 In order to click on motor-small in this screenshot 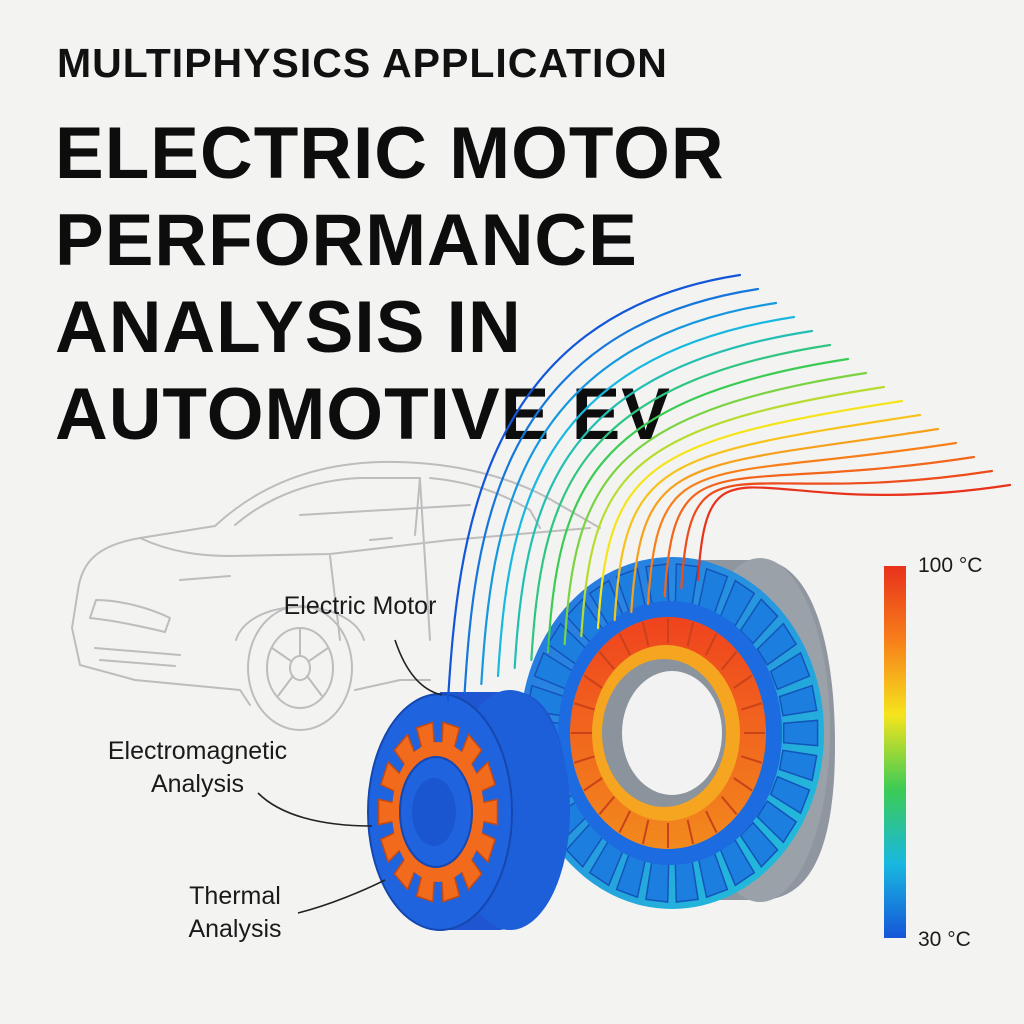, I will do `click(468, 810)`.